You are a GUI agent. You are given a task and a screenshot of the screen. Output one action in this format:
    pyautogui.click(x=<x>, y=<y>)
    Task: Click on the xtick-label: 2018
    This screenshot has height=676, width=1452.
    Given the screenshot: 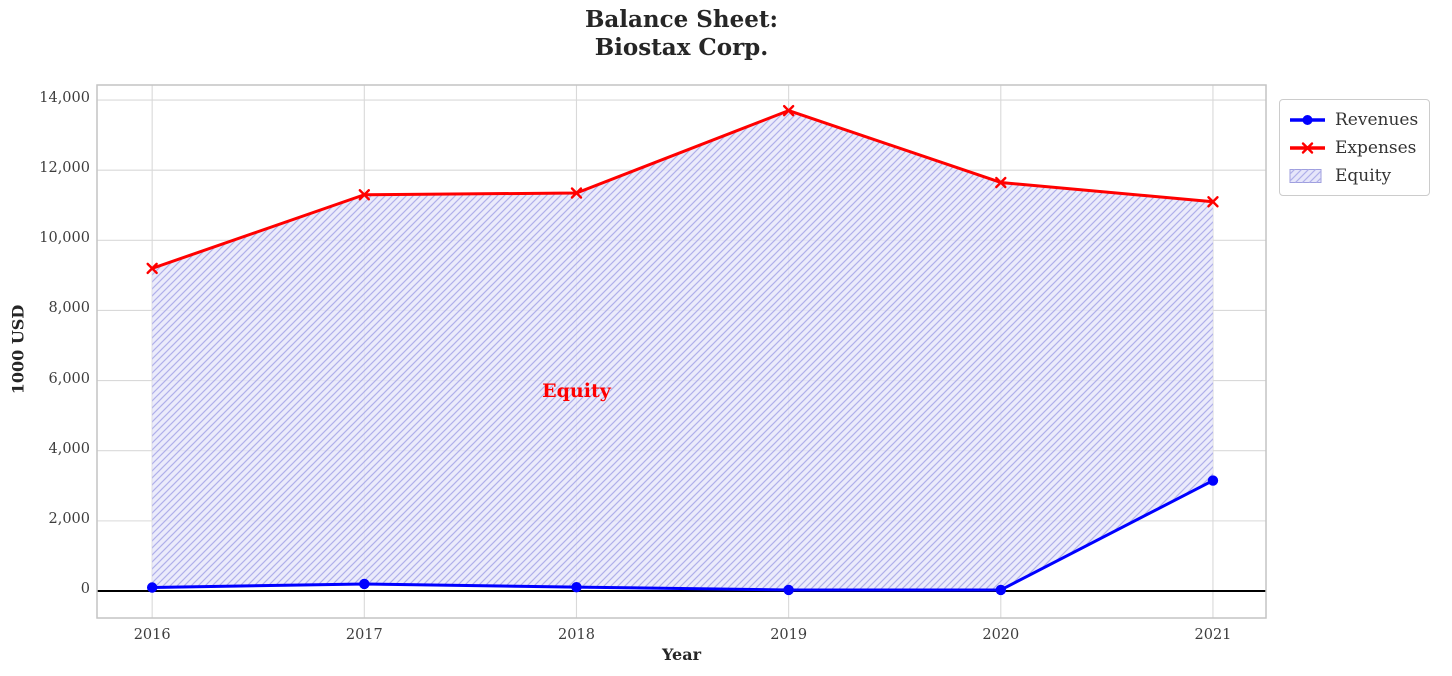 What is the action you would take?
    pyautogui.click(x=576, y=635)
    